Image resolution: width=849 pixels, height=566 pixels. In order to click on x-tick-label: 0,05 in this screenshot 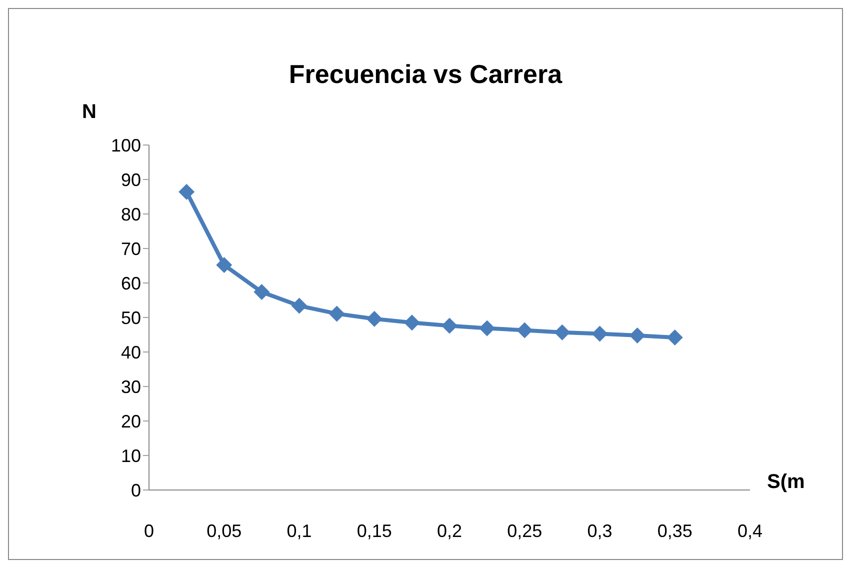, I will do `click(224, 530)`.